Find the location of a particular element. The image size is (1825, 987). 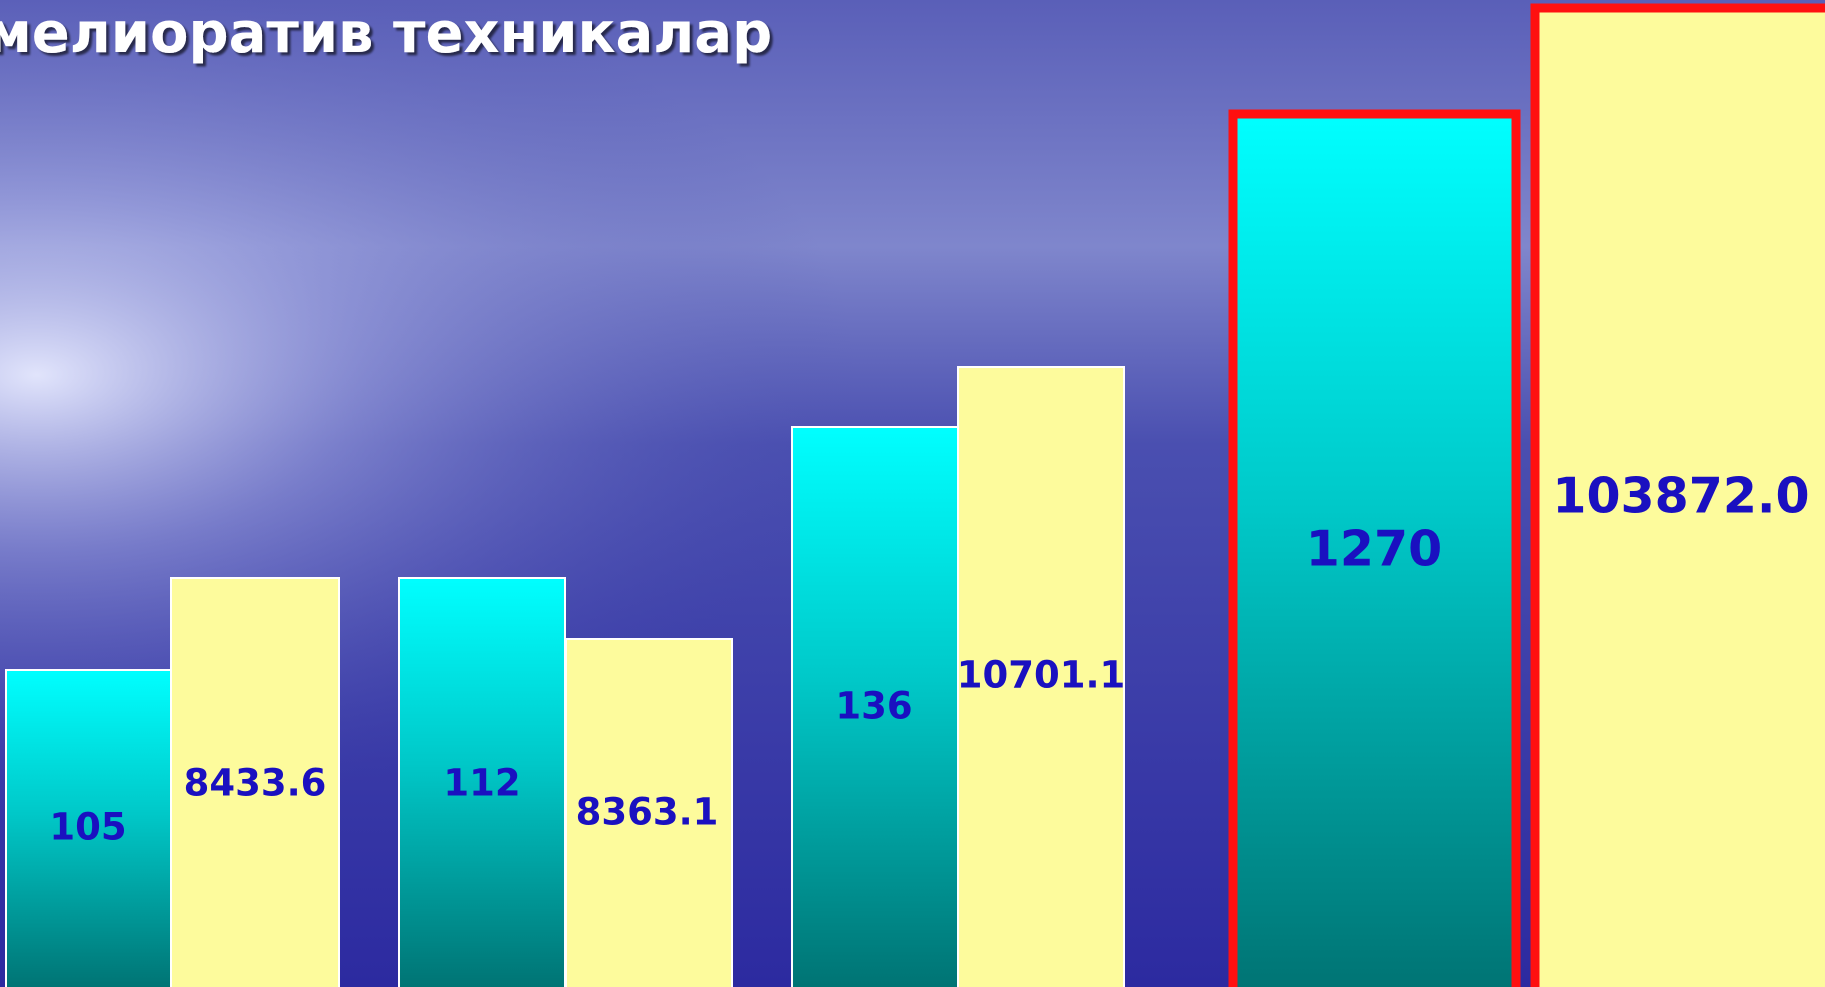

highlighted-bar is located at coordinates (1374, 548).